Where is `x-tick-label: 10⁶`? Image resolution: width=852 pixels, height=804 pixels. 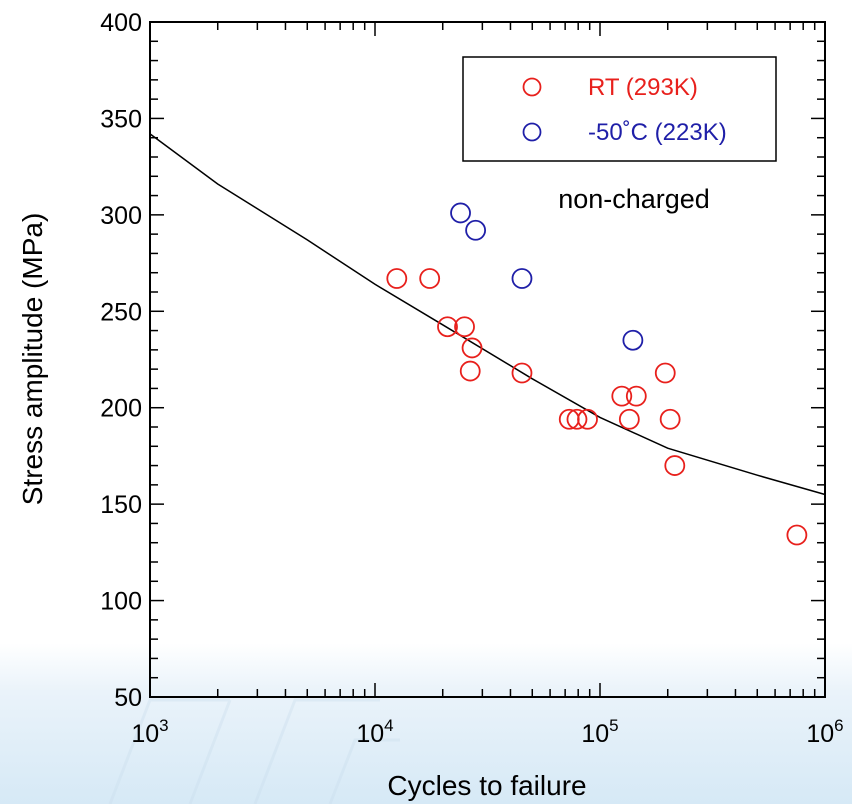 x-tick-label: 10⁶ is located at coordinates (824, 732).